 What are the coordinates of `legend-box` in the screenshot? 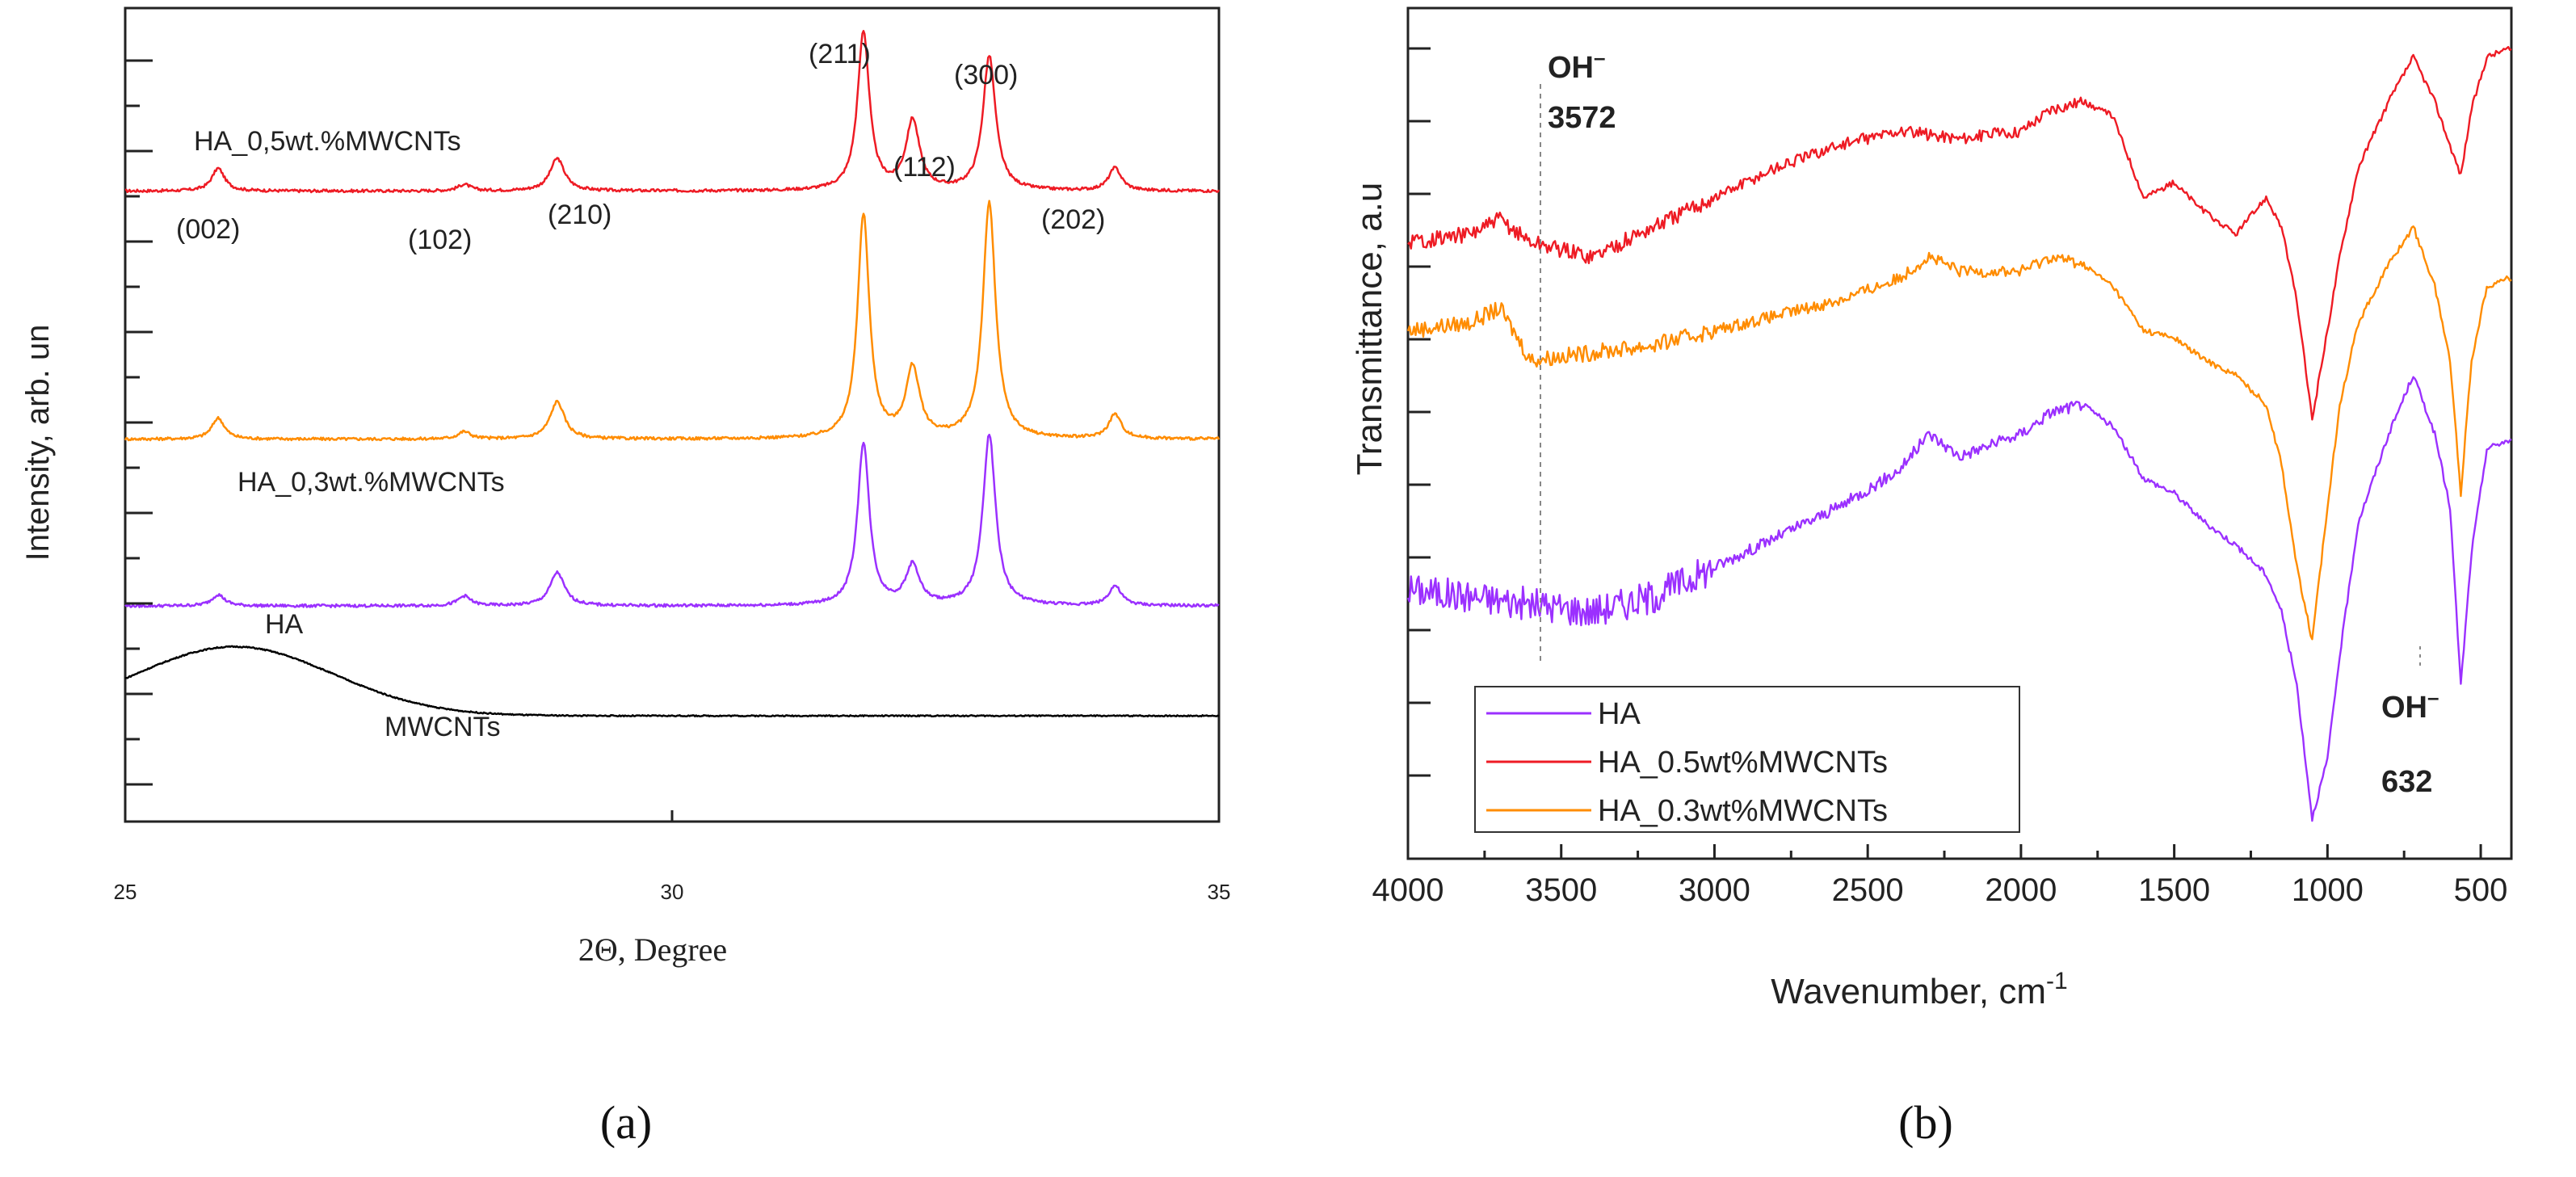 It's located at (1747, 759).